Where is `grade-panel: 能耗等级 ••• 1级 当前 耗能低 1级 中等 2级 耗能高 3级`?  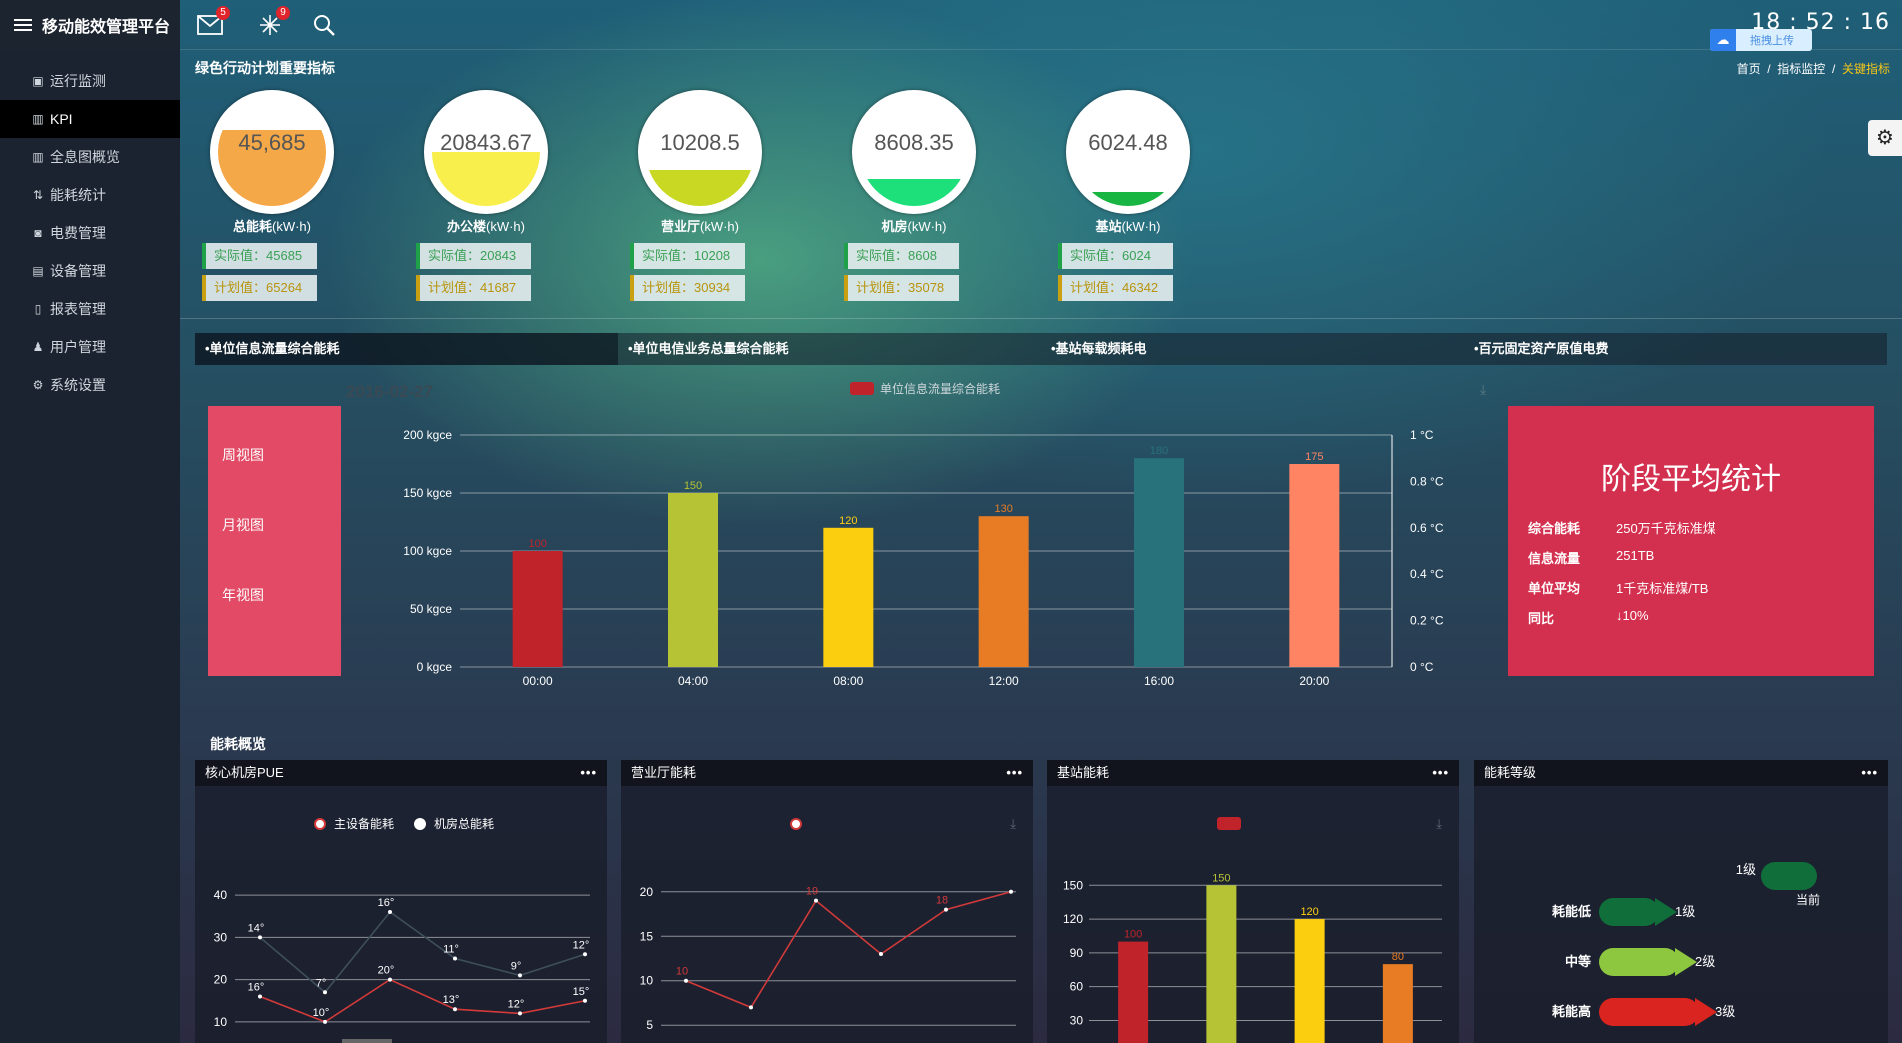
grade-panel: 能耗等级 ••• 1级 当前 耗能低 1级 中等 2级 耗能高 3级 is located at coordinates (1681, 901).